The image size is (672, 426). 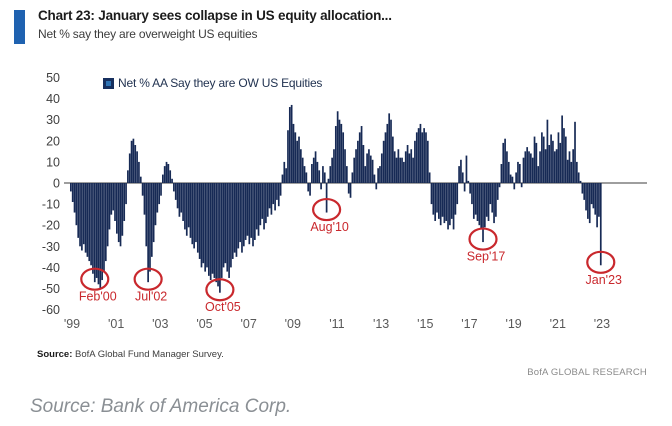 I want to click on y-tick-label: 20, so click(x=53, y=141).